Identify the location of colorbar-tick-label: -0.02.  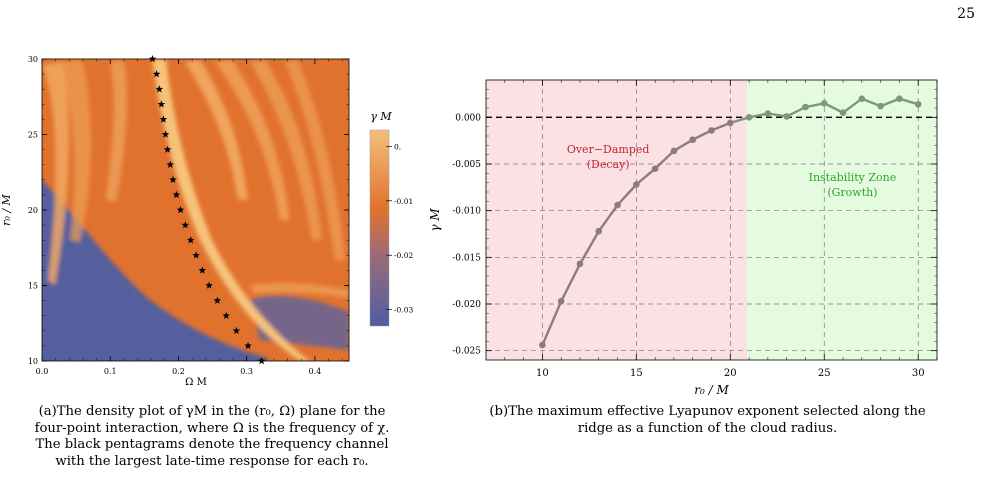
(403, 255).